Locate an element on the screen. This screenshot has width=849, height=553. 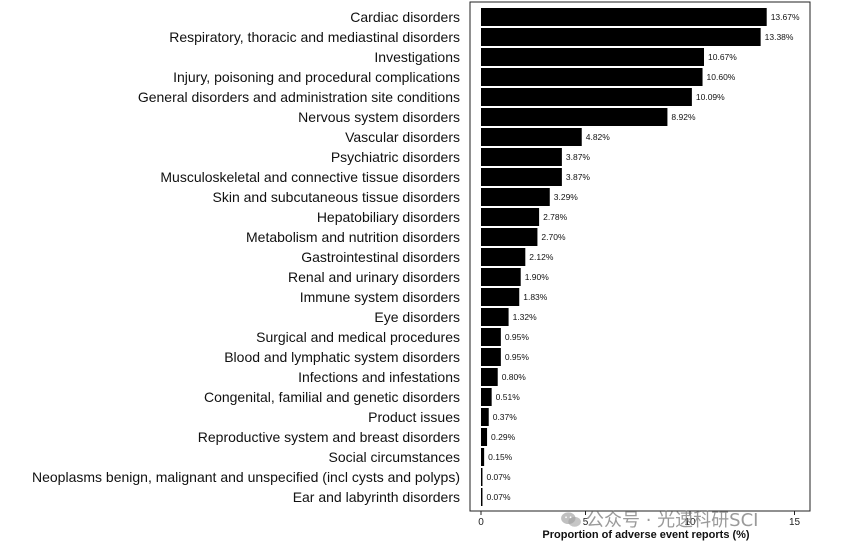
value-label: 0.15% is located at coordinates (500, 457).